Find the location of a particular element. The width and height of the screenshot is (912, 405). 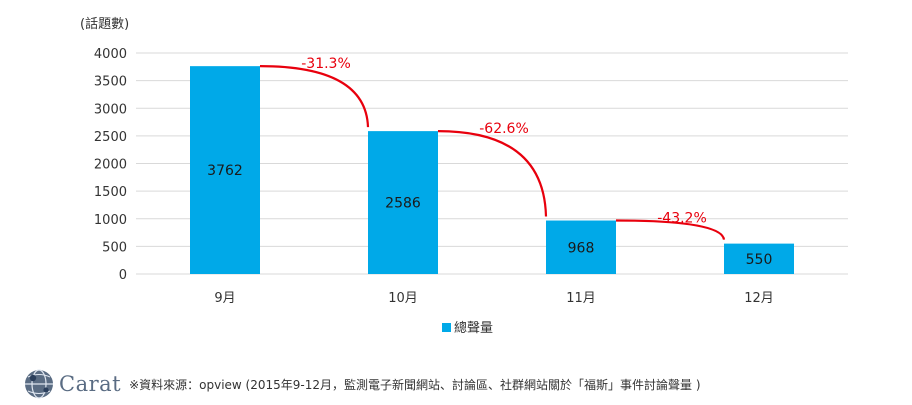

legend: 總聲量 is located at coordinates (467, 328).